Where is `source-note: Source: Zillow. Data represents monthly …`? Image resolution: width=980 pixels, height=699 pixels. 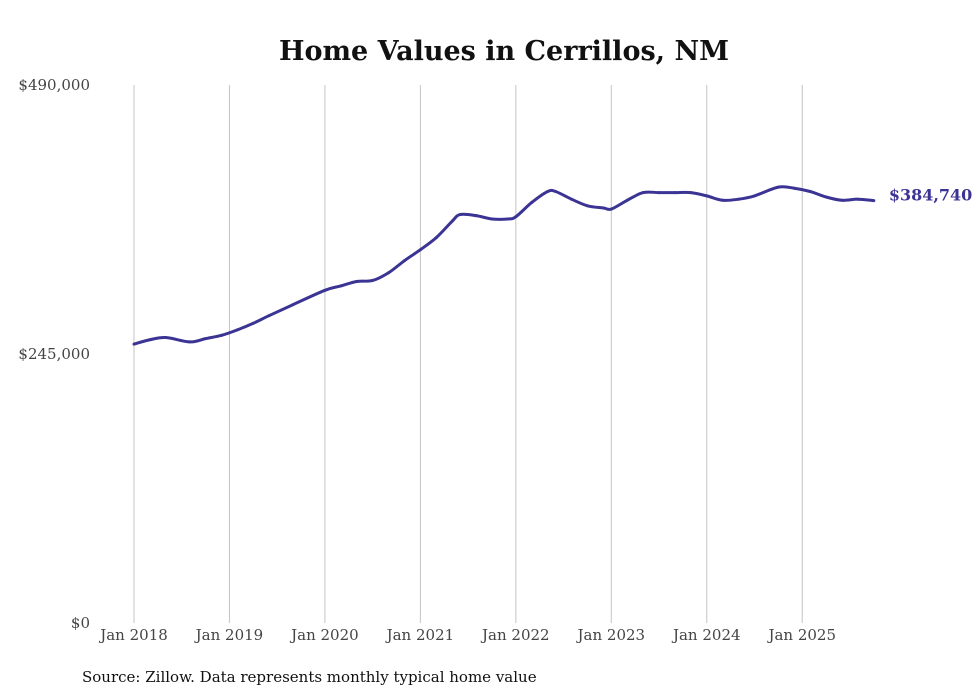
source-note: Source: Zillow. Data represents monthly … is located at coordinates (309, 677).